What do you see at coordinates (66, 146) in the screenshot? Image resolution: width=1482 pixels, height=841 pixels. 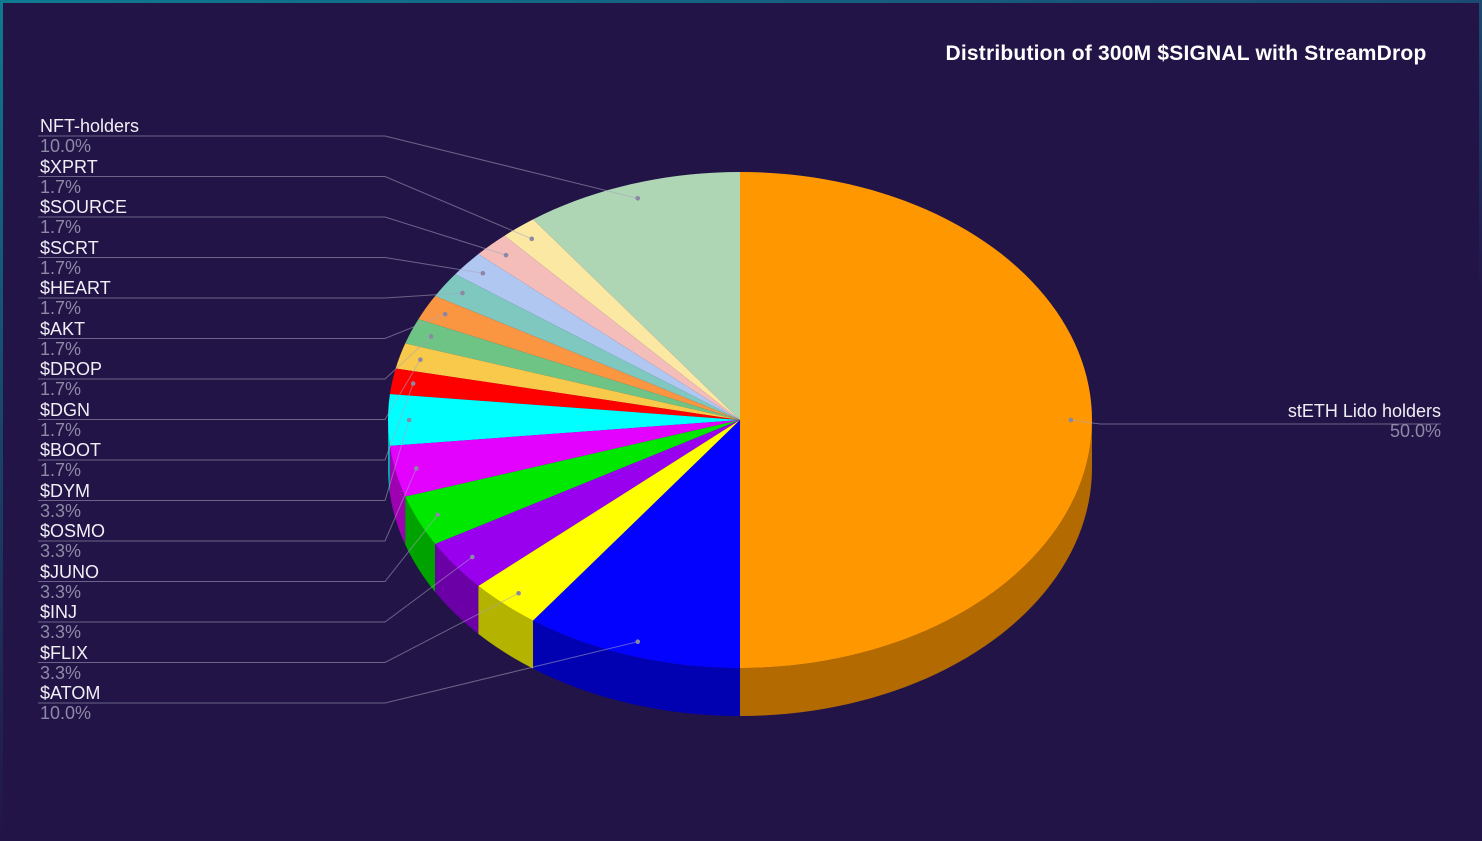 I see `slice-pct: 10.0%` at bounding box center [66, 146].